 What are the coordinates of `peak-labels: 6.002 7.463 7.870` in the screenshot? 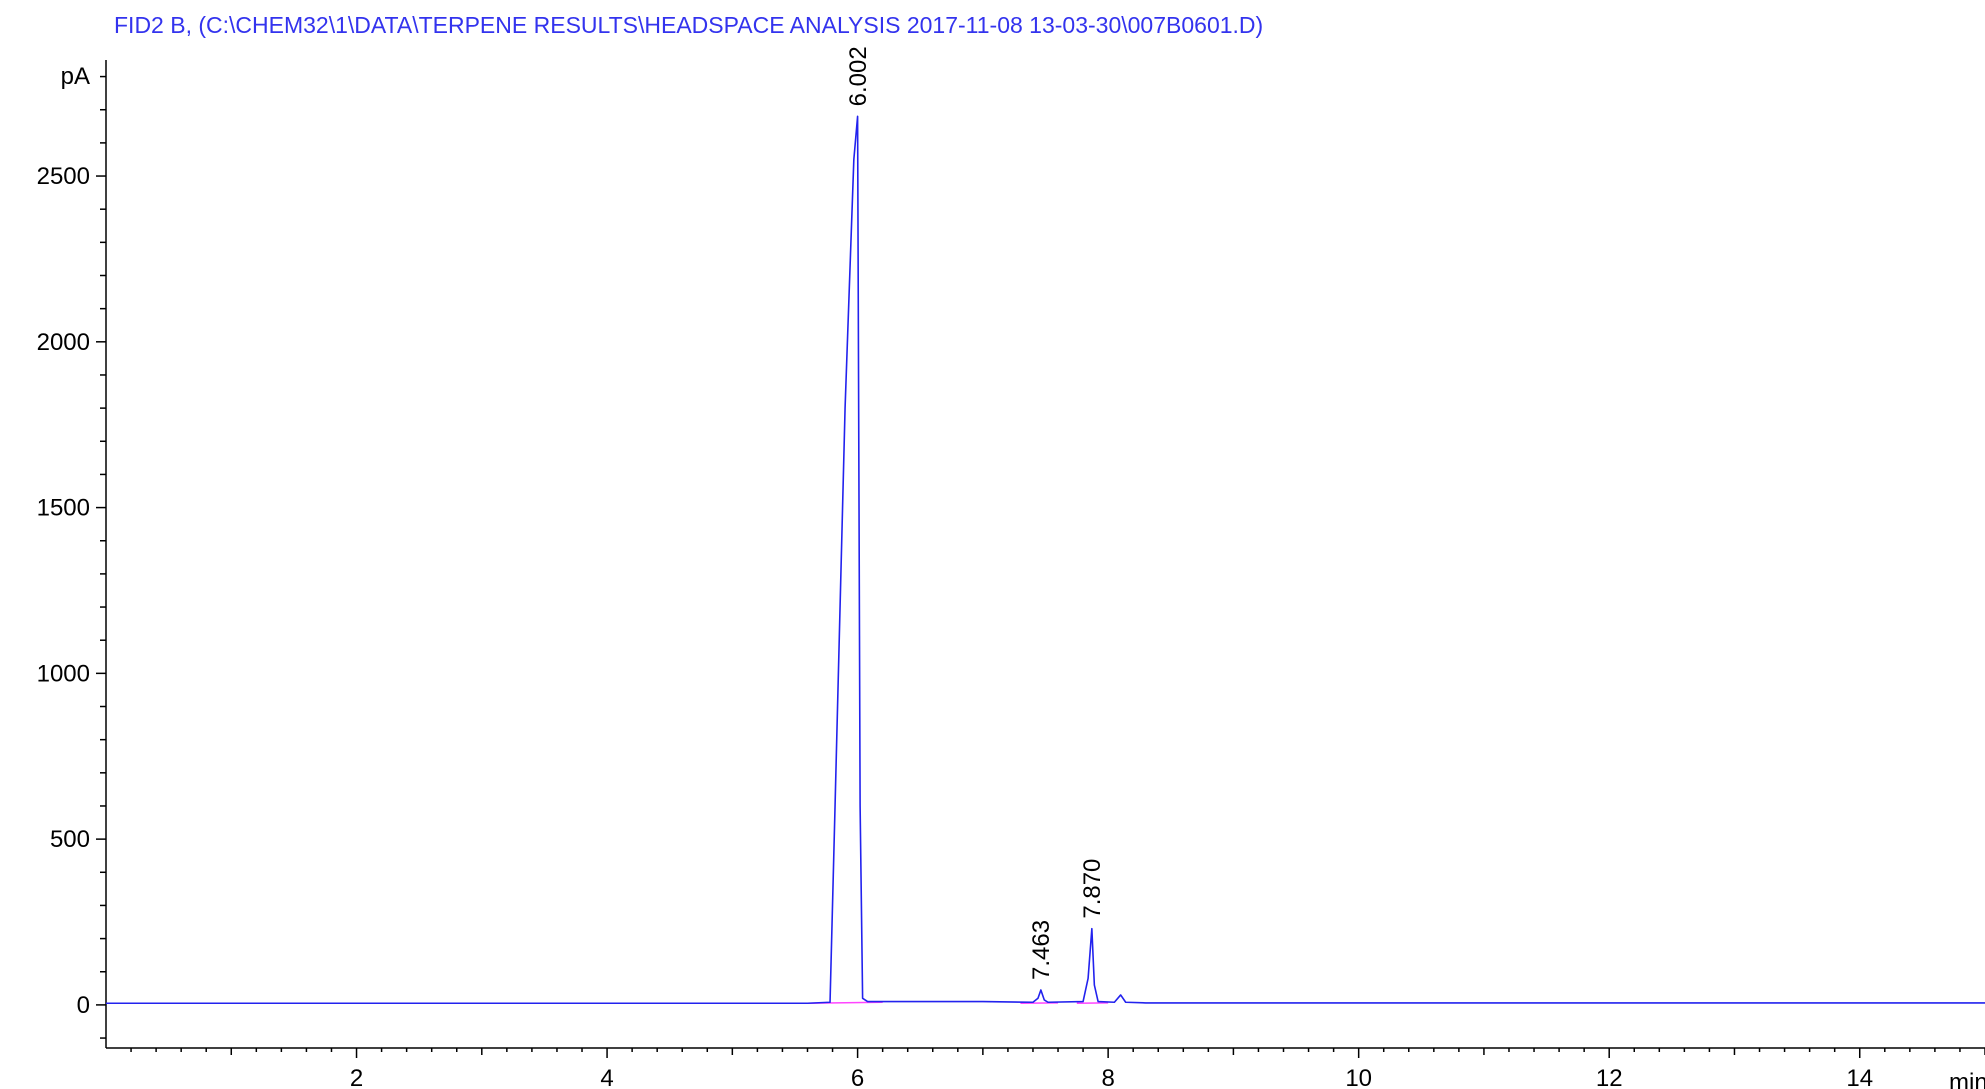 It's located at (975, 513).